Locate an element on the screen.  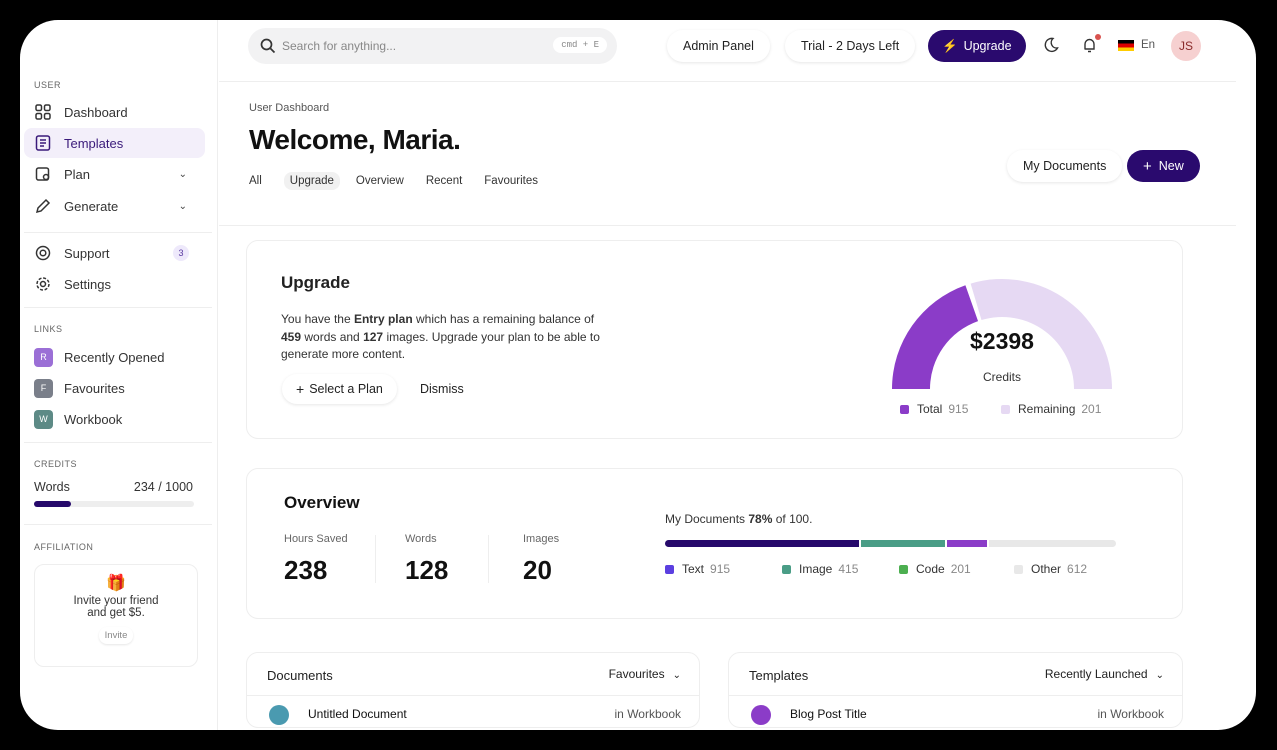
template-avatar is located at coordinates (761, 715).